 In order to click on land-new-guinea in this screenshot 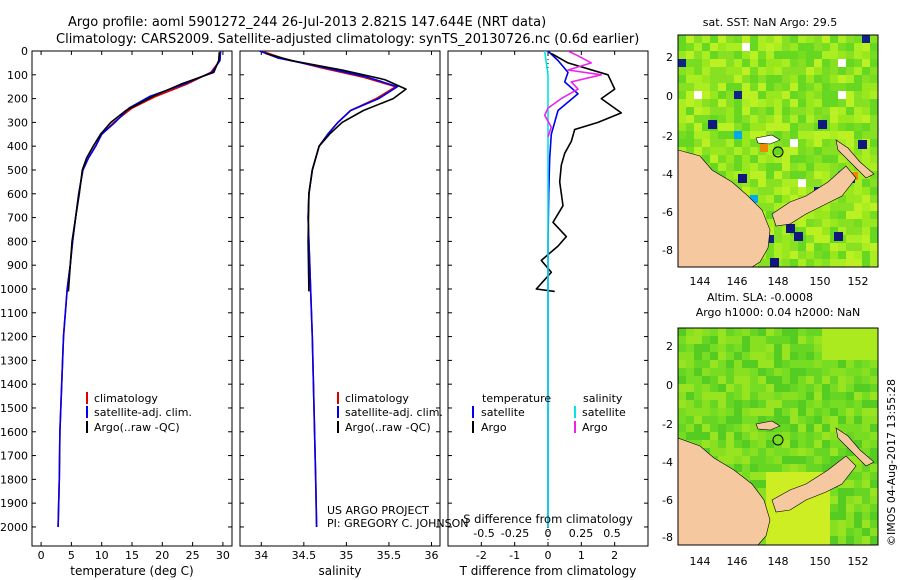, I will do `click(724, 208)`.